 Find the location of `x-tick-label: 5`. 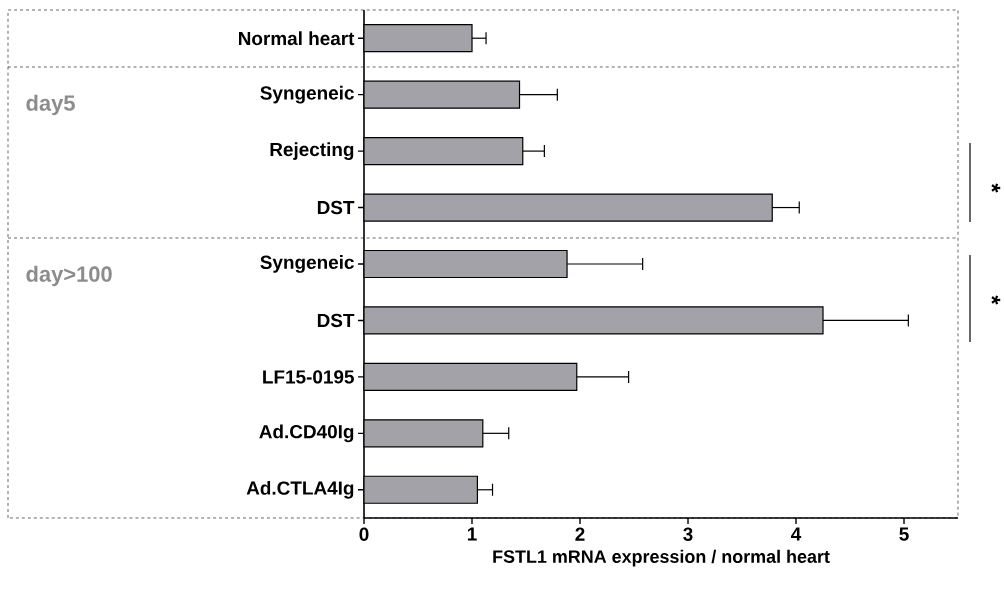

x-tick-label: 5 is located at coordinates (904, 534).